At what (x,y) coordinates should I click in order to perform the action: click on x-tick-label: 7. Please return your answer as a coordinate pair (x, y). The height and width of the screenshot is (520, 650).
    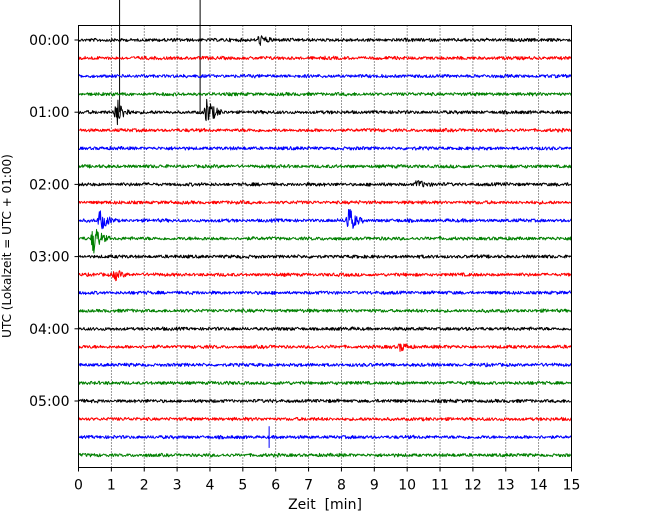
    Looking at the image, I should click on (308, 486).